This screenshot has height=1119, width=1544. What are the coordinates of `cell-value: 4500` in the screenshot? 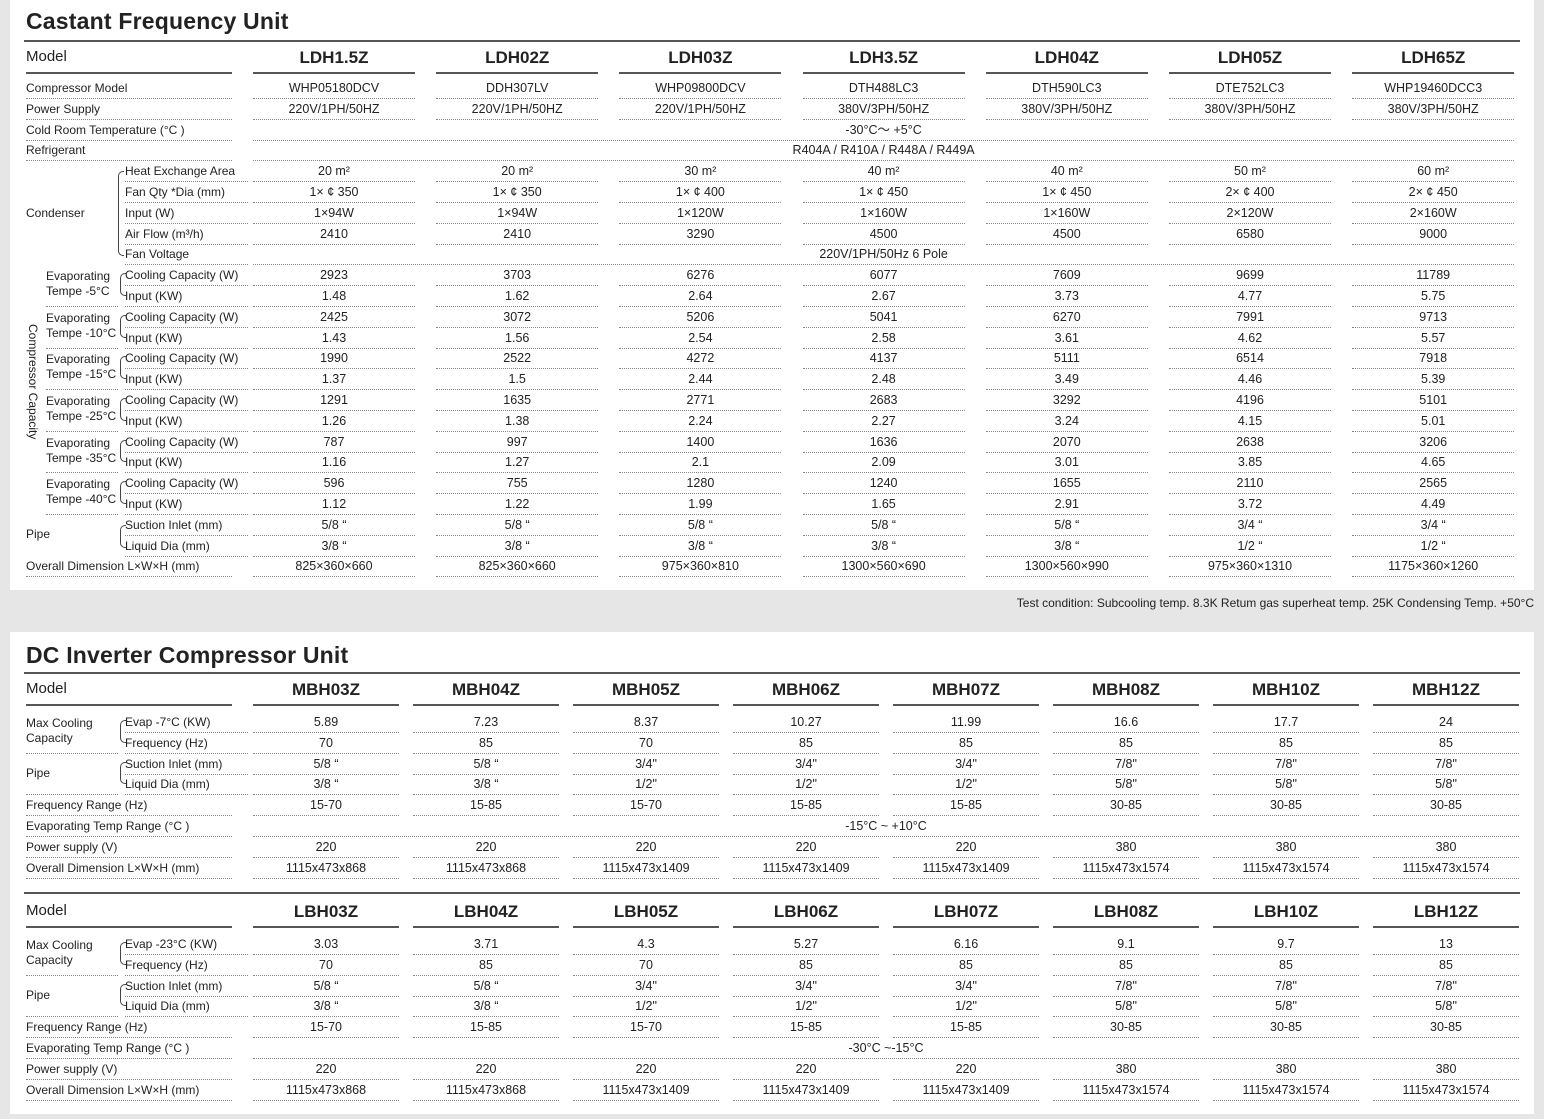 It's located at (883, 234).